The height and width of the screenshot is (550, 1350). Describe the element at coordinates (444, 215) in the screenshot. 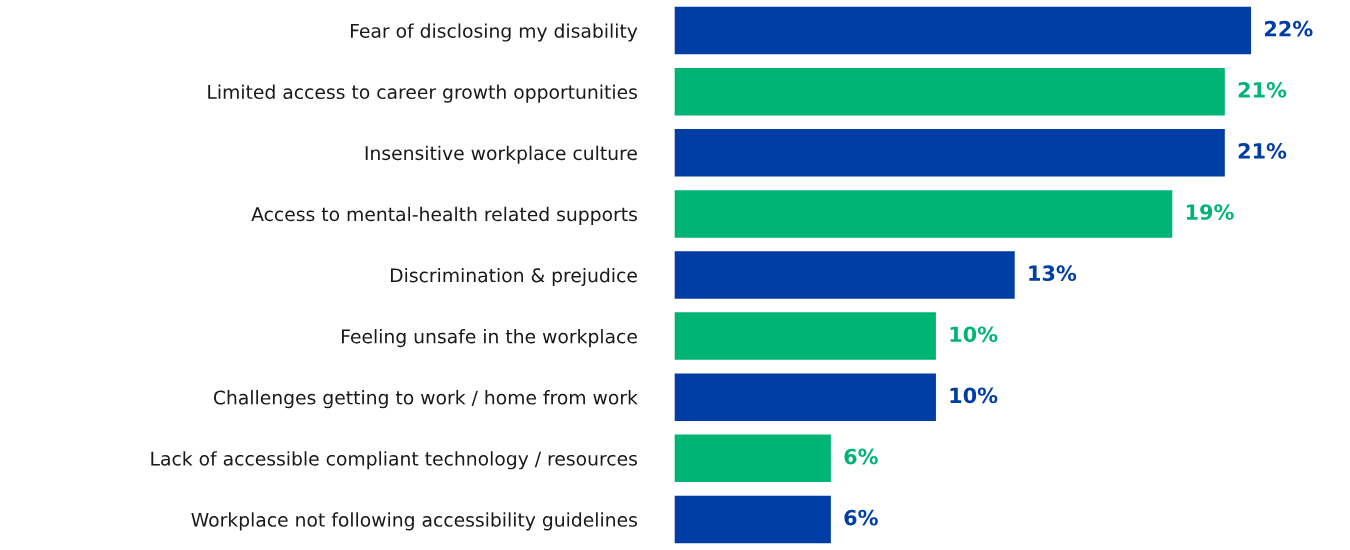

I see `y-tick-label: Access to mental-health related supports` at that location.